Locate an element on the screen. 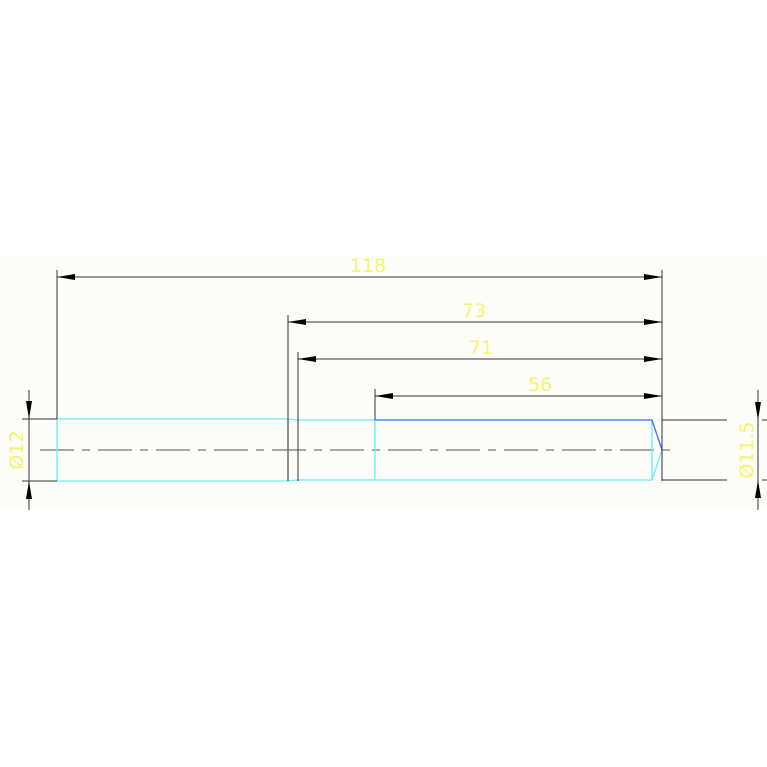 This screenshot has width=767, height=767. dim-text-dia12: Ø12 is located at coordinates (17, 449).